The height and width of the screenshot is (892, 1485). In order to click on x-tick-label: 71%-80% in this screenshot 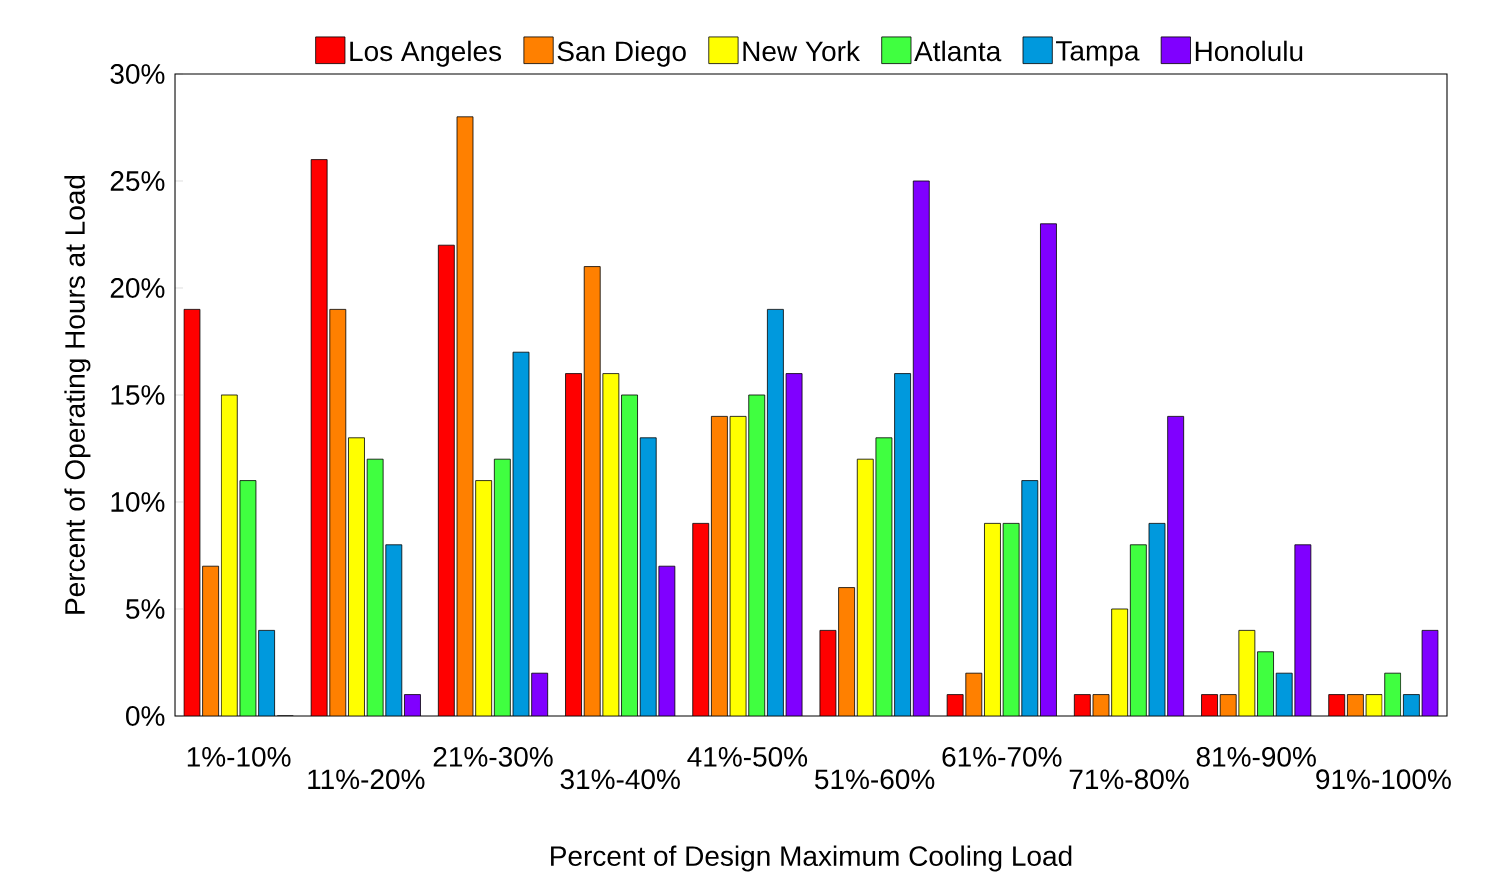, I will do `click(1129, 779)`.